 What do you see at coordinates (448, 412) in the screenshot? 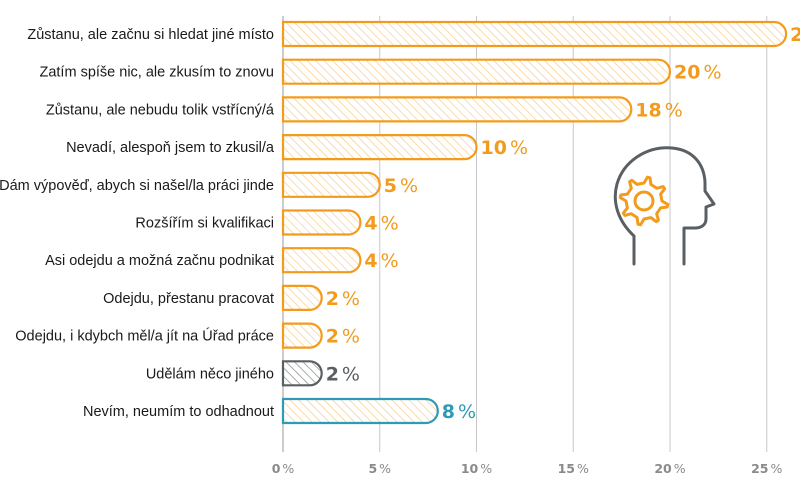
I see `value-number: 8` at bounding box center [448, 412].